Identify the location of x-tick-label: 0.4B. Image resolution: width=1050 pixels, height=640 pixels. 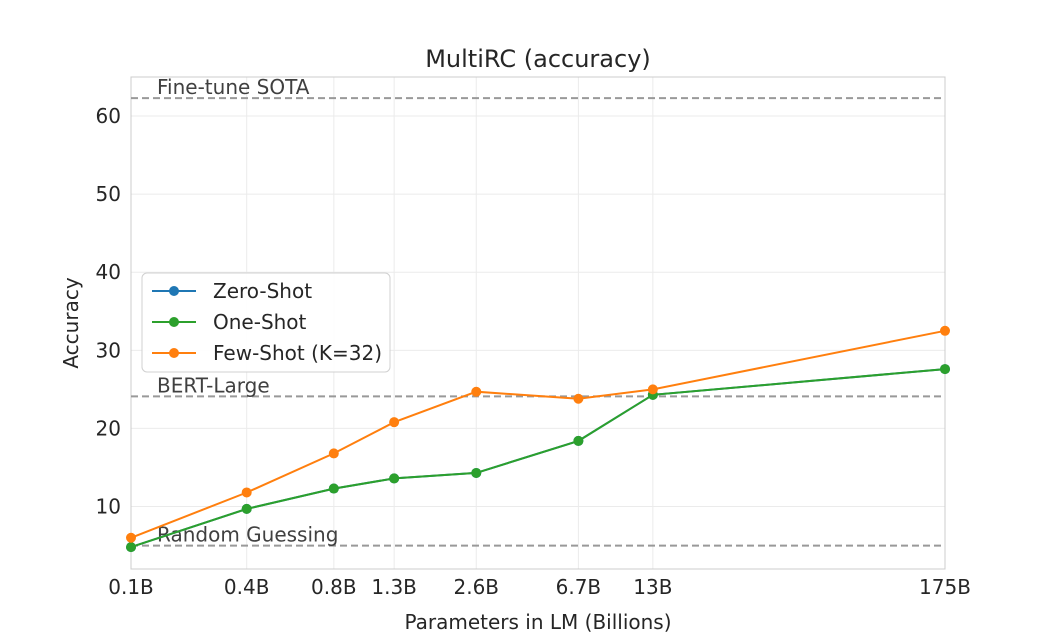
(247, 587).